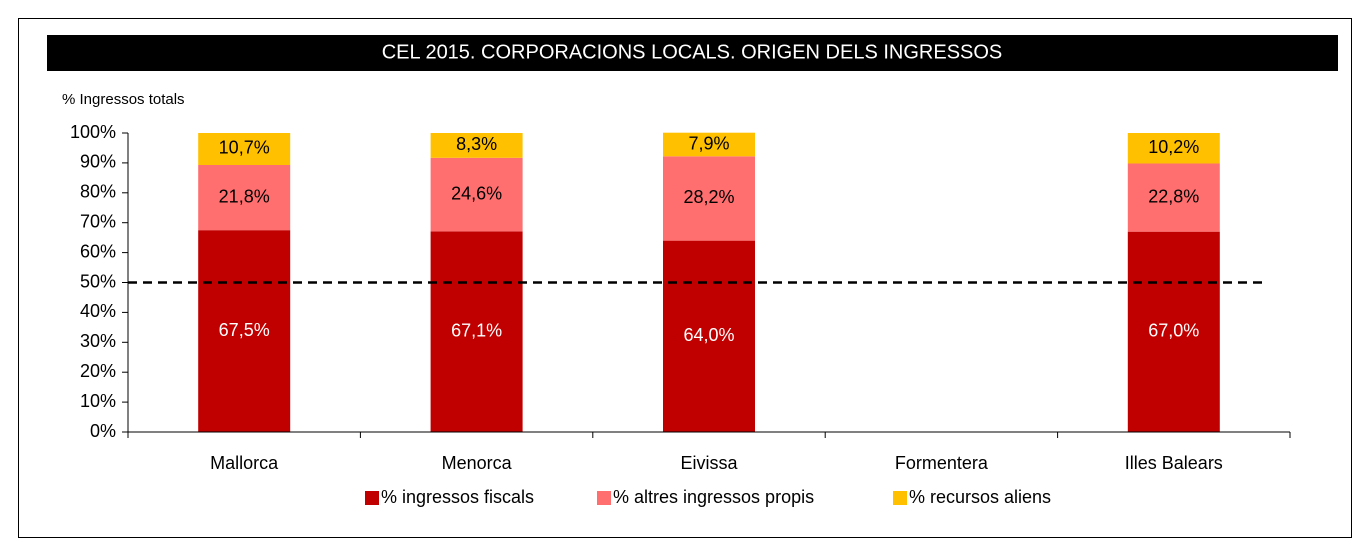 Image resolution: width=1365 pixels, height=548 pixels. I want to click on legend-label: % recursos aliens, so click(980, 497).